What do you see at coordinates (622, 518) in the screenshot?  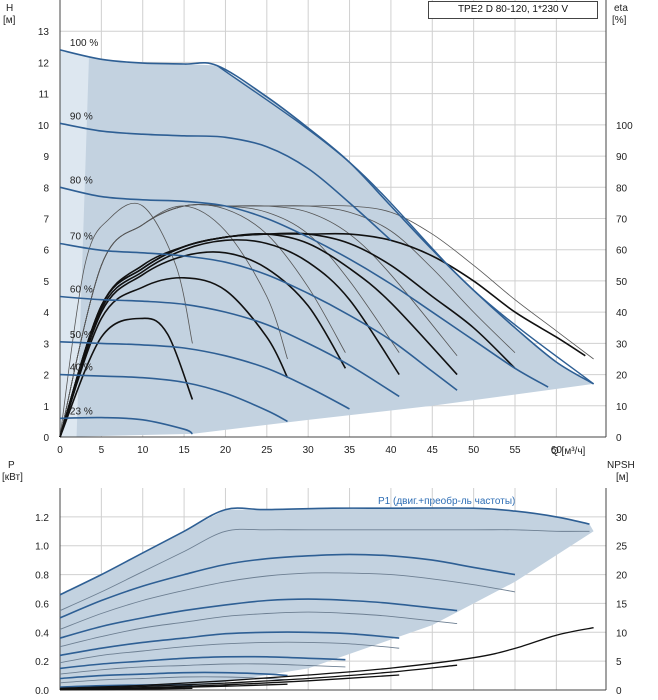 I see `npsh-tick-label: 30` at bounding box center [622, 518].